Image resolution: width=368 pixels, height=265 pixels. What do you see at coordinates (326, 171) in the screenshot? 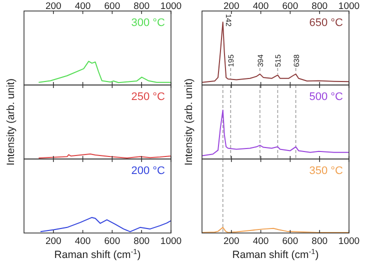
I see `text: 350 °C` at bounding box center [326, 171].